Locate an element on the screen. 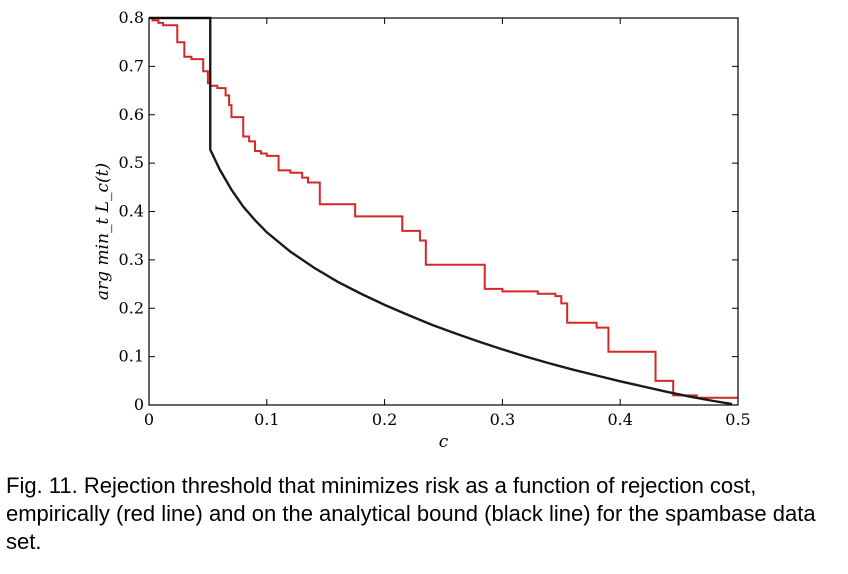 The height and width of the screenshot is (574, 848). y-tick-label: 0.2 is located at coordinates (131, 307).